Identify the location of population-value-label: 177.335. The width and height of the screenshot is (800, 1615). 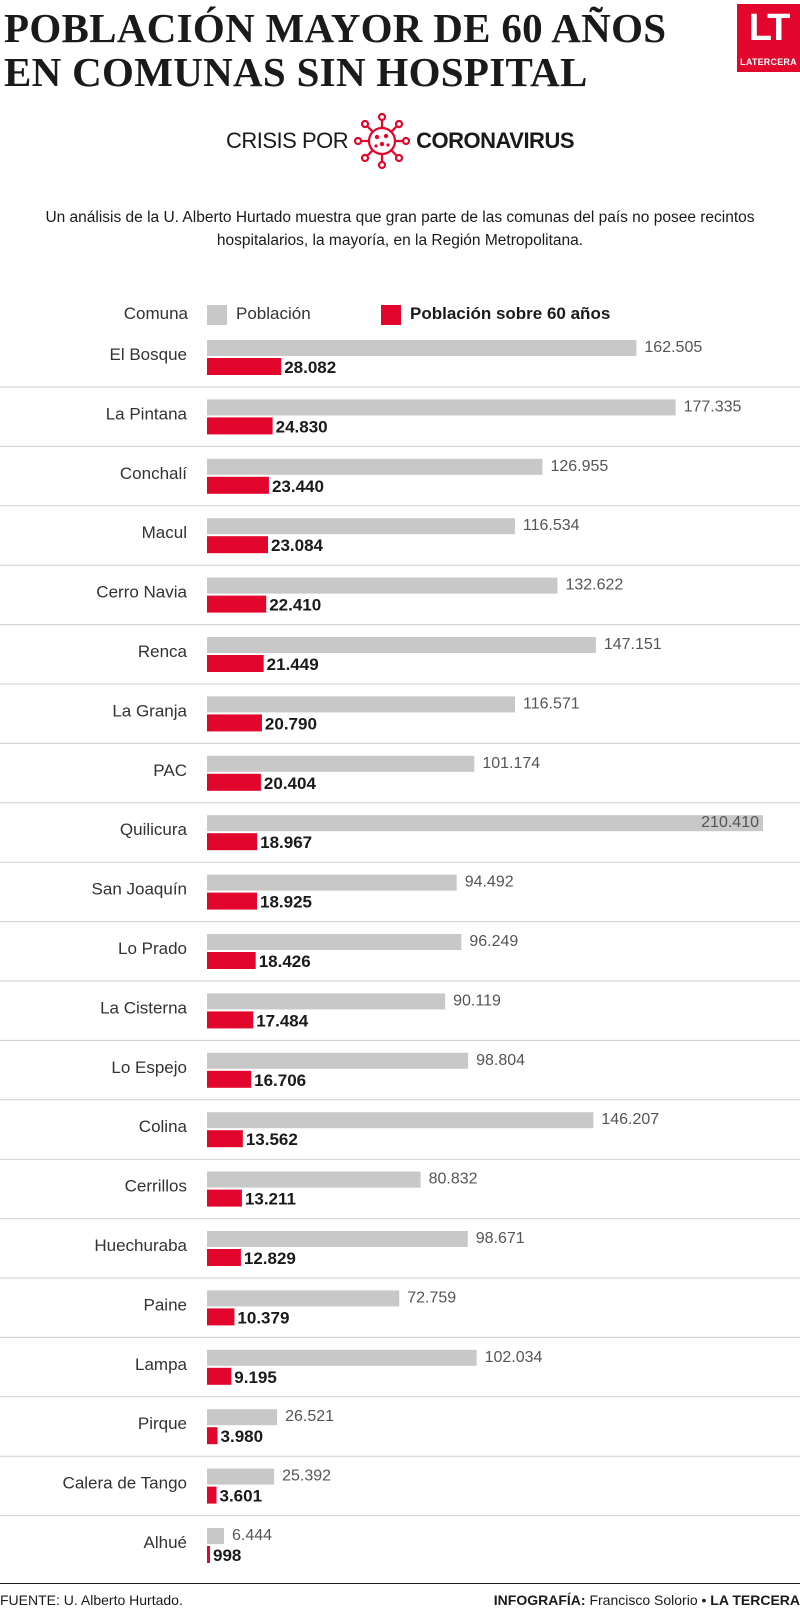
(713, 406).